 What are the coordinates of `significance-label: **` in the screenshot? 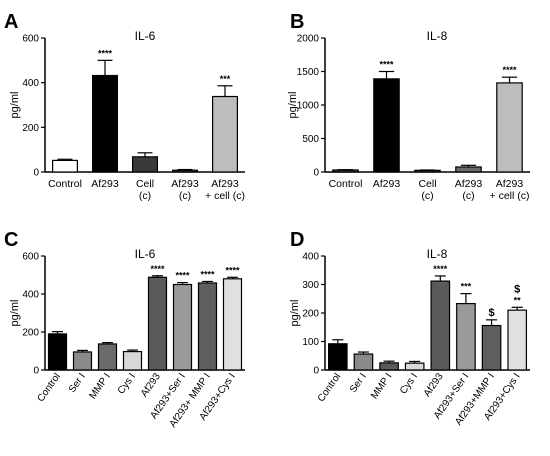 It's located at (518, 300).